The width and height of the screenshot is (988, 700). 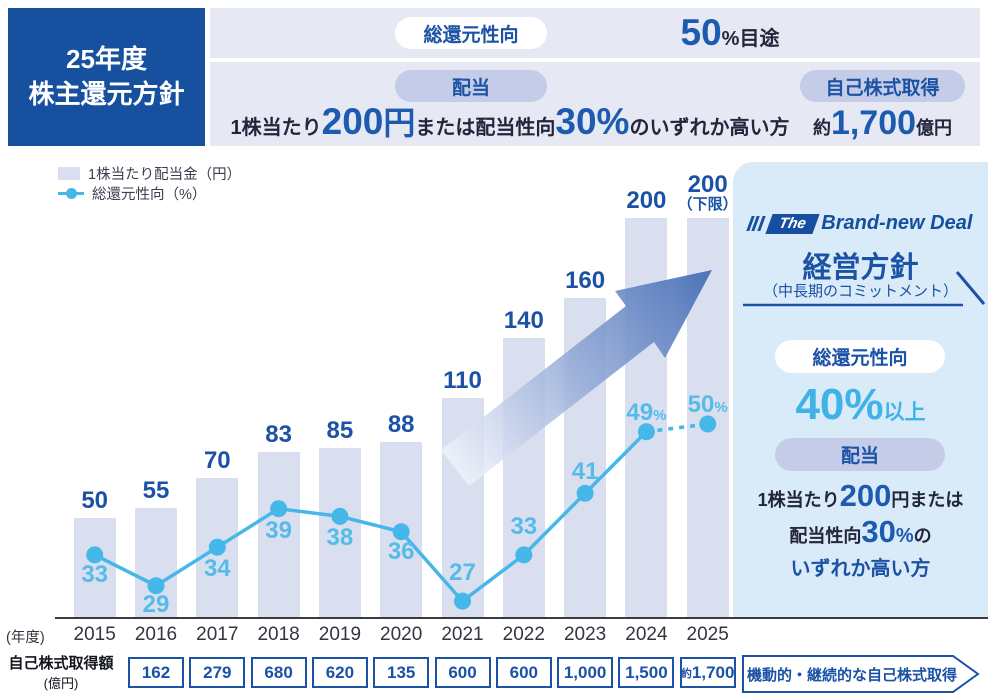 What do you see at coordinates (339, 672) in the screenshot?
I see `buyback-amount-cell: 620` at bounding box center [339, 672].